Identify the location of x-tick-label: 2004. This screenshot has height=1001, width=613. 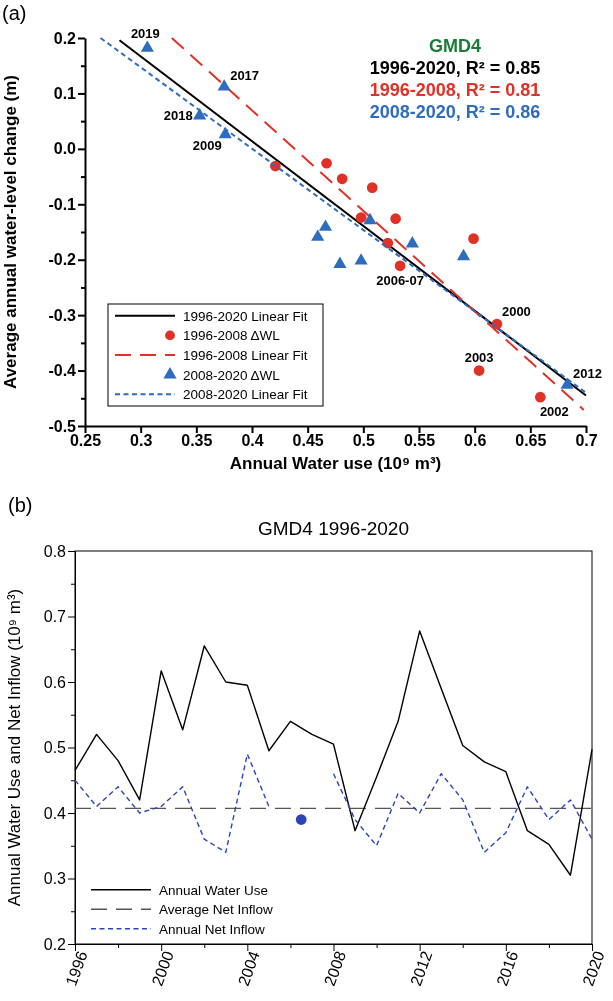
(248, 968).